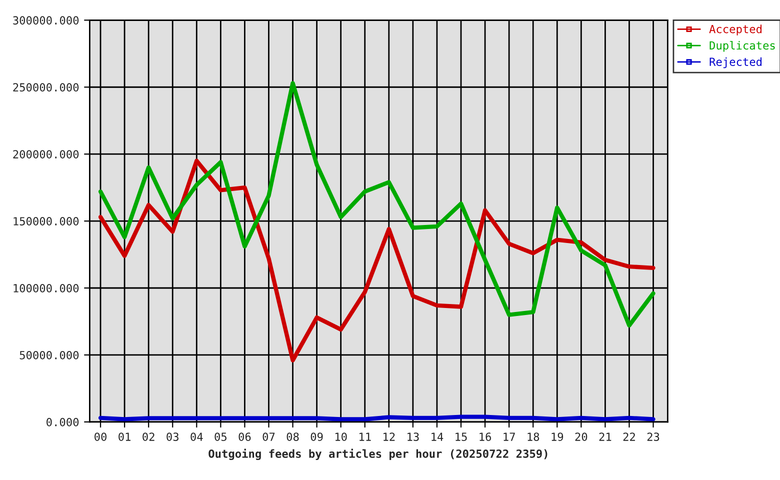 The image size is (780, 480). What do you see at coordinates (581, 436) in the screenshot?
I see `x-tick-label: 20` at bounding box center [581, 436].